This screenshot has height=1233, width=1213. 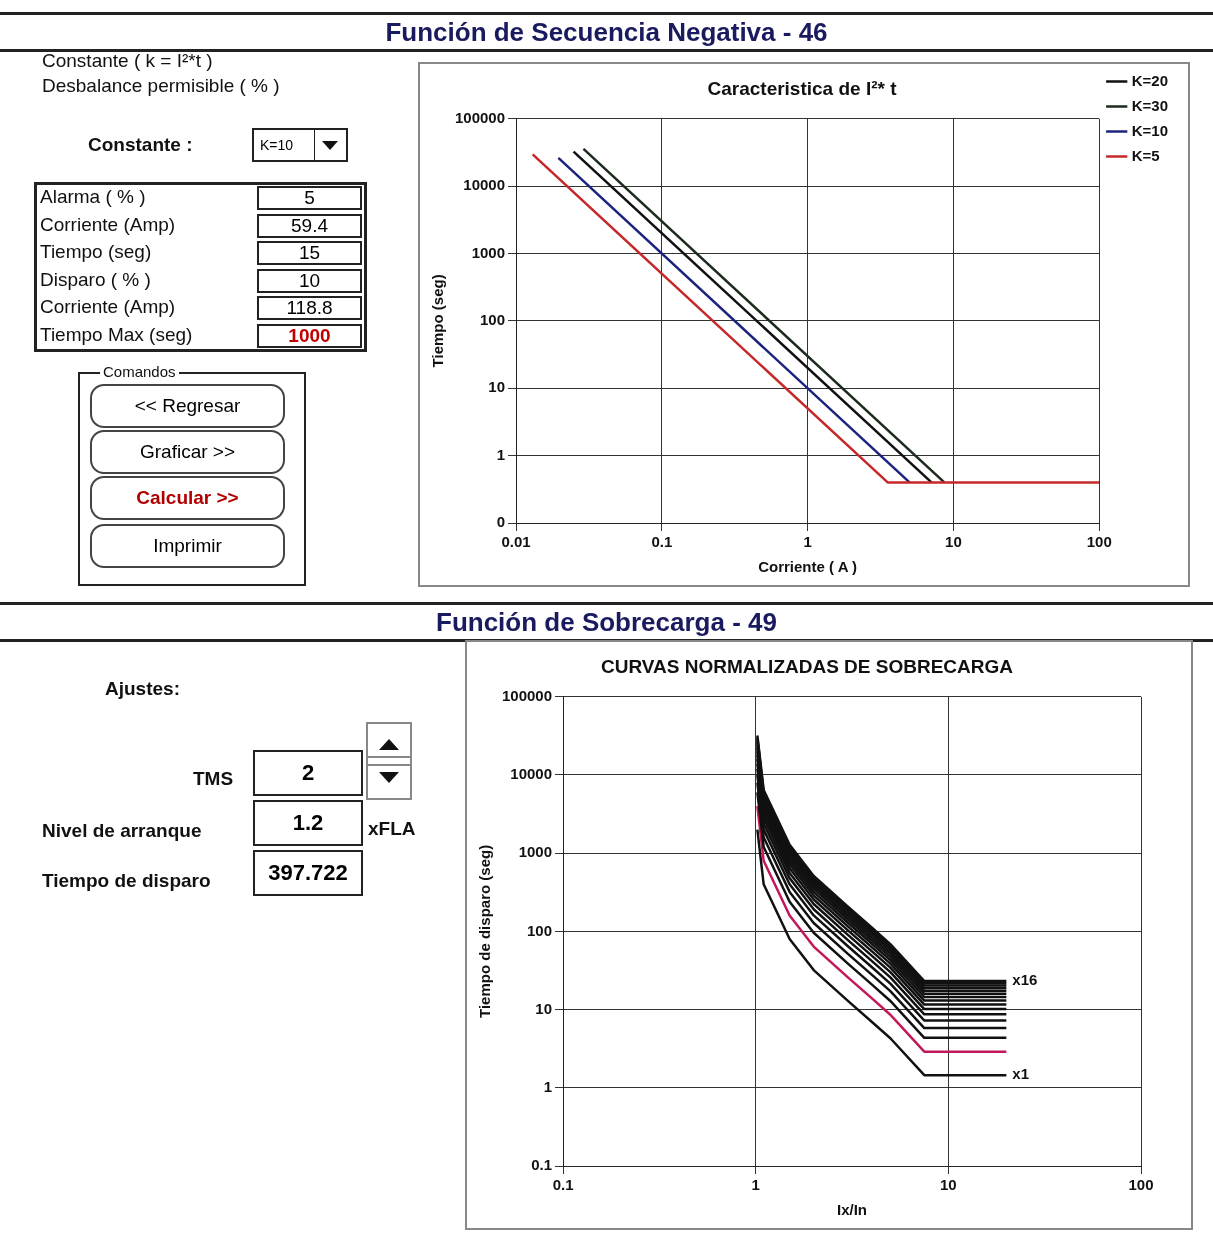 What do you see at coordinates (309, 281) in the screenshot?
I see `text: 10` at bounding box center [309, 281].